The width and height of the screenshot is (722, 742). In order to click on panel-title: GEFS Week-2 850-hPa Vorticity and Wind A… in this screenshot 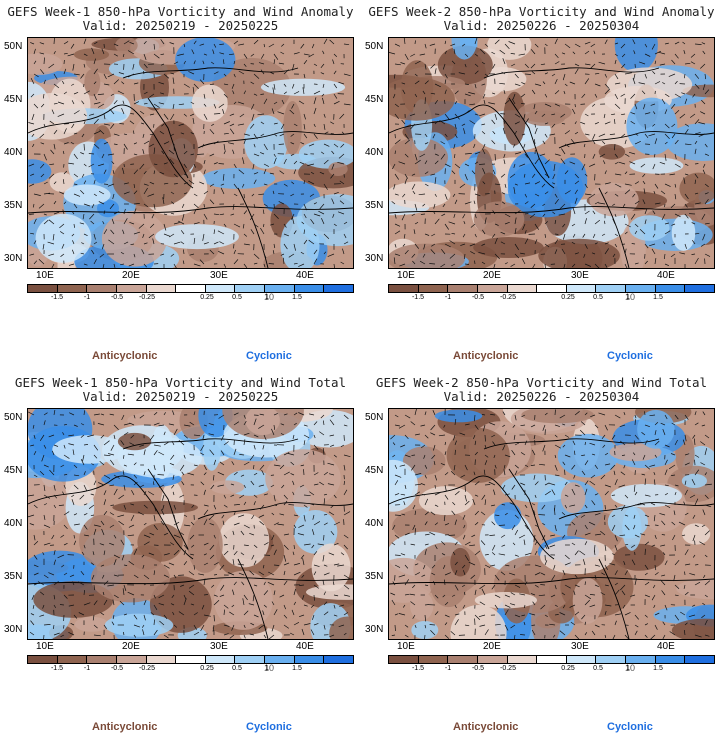, I will do `click(541, 11)`.